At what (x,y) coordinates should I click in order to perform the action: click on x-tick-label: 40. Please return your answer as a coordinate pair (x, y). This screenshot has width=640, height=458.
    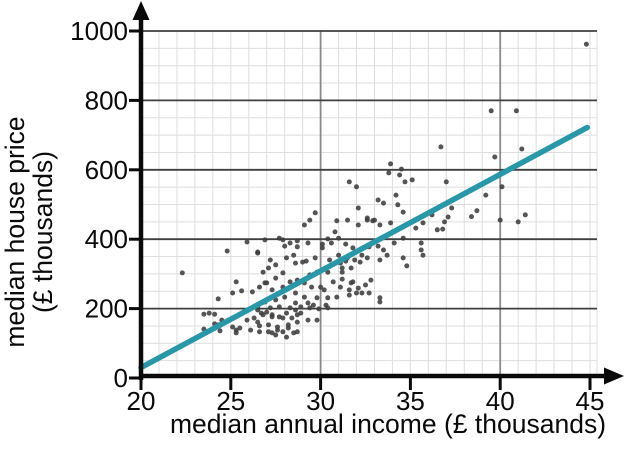
    Looking at the image, I should click on (500, 401).